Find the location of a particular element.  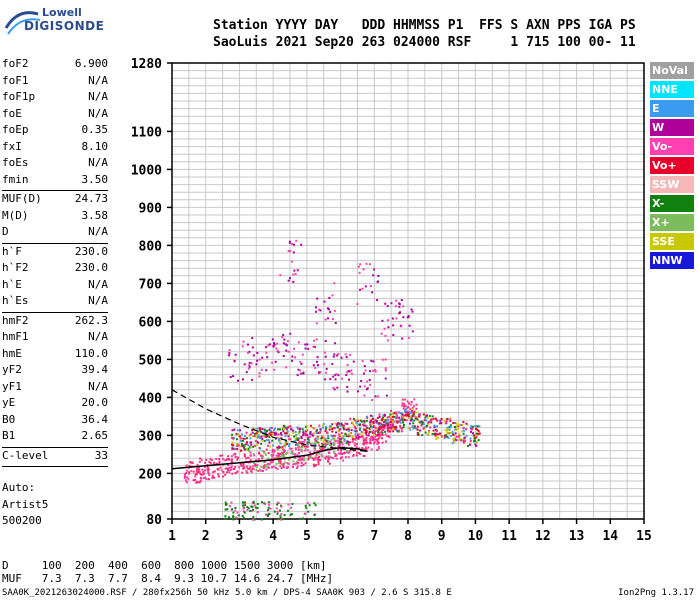

param-row: yF2 39.4 is located at coordinates (55, 371).